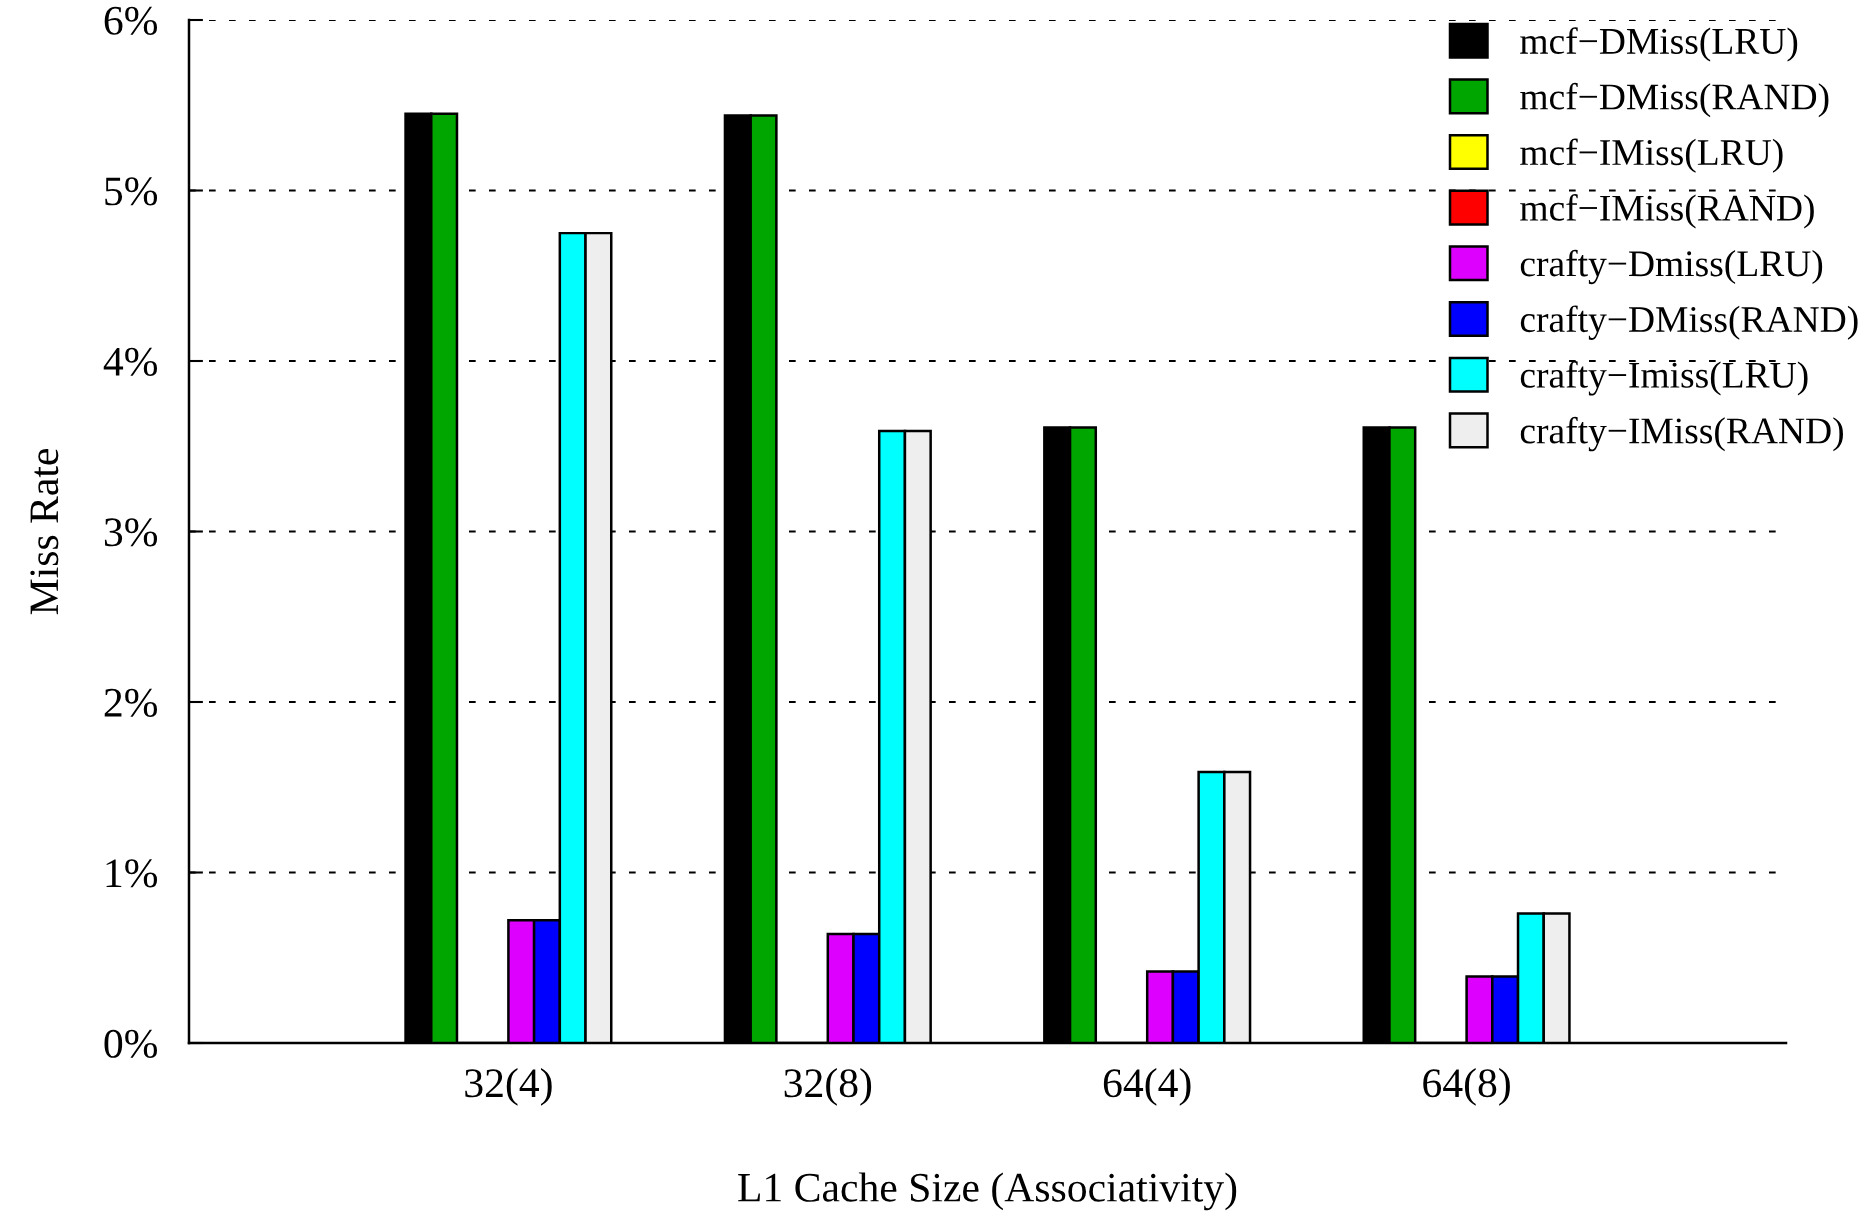 This screenshot has width=1876, height=1225. I want to click on y-tick-label: 3%, so click(131, 532).